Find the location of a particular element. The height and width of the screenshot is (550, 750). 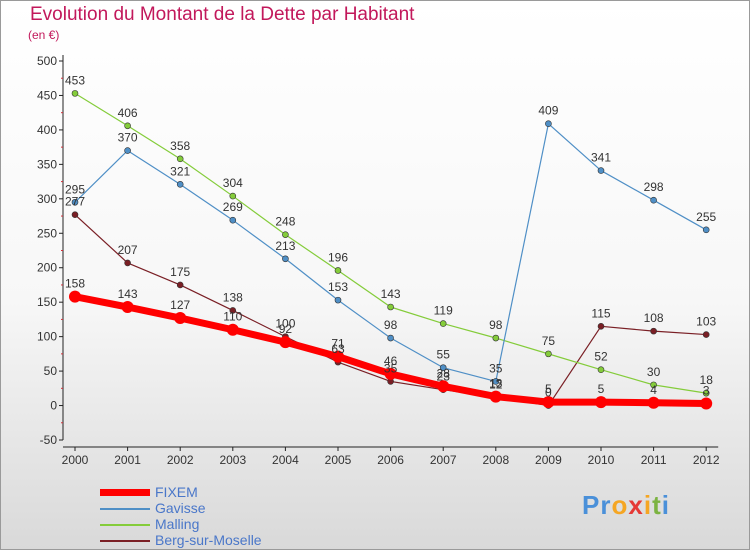

logo-letter: P is located at coordinates (591, 505).